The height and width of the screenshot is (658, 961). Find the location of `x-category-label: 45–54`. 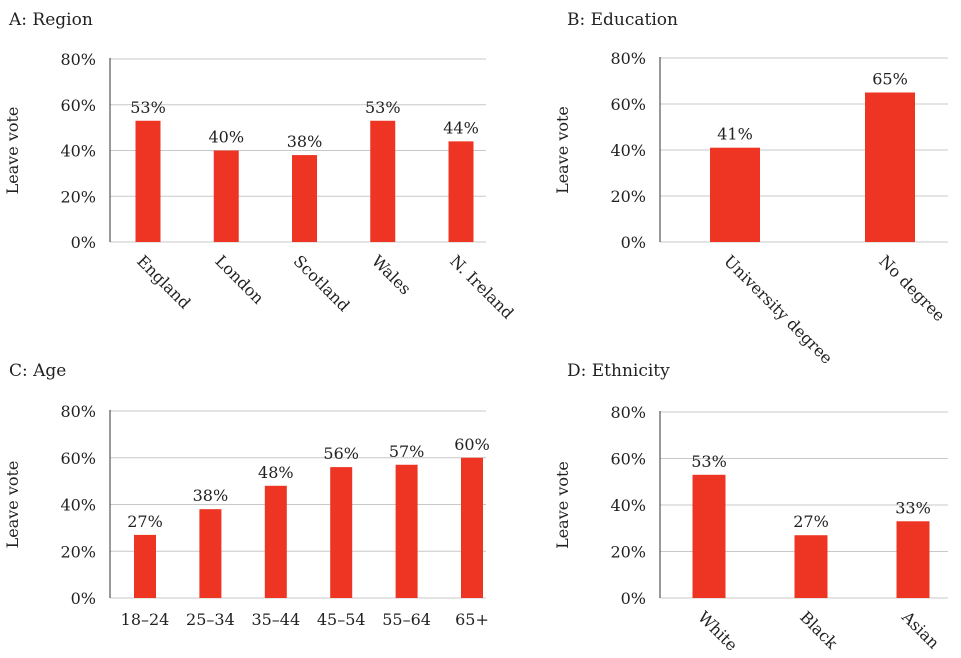

x-category-label: 45–54 is located at coordinates (341, 619).